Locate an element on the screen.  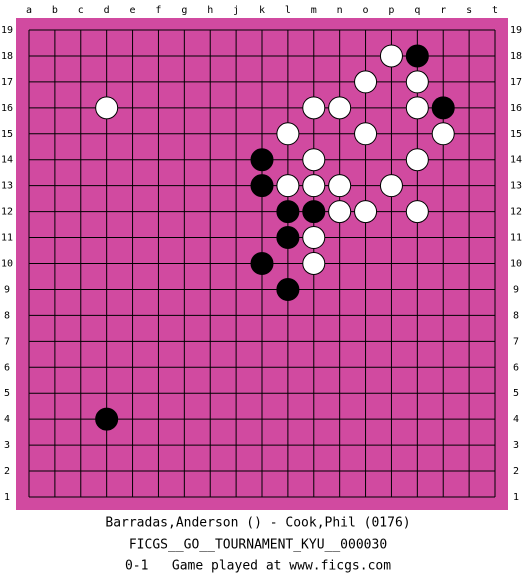
event: FICGS__GO__TOURNAMENT_KYU__000030 is located at coordinates (258, 545).